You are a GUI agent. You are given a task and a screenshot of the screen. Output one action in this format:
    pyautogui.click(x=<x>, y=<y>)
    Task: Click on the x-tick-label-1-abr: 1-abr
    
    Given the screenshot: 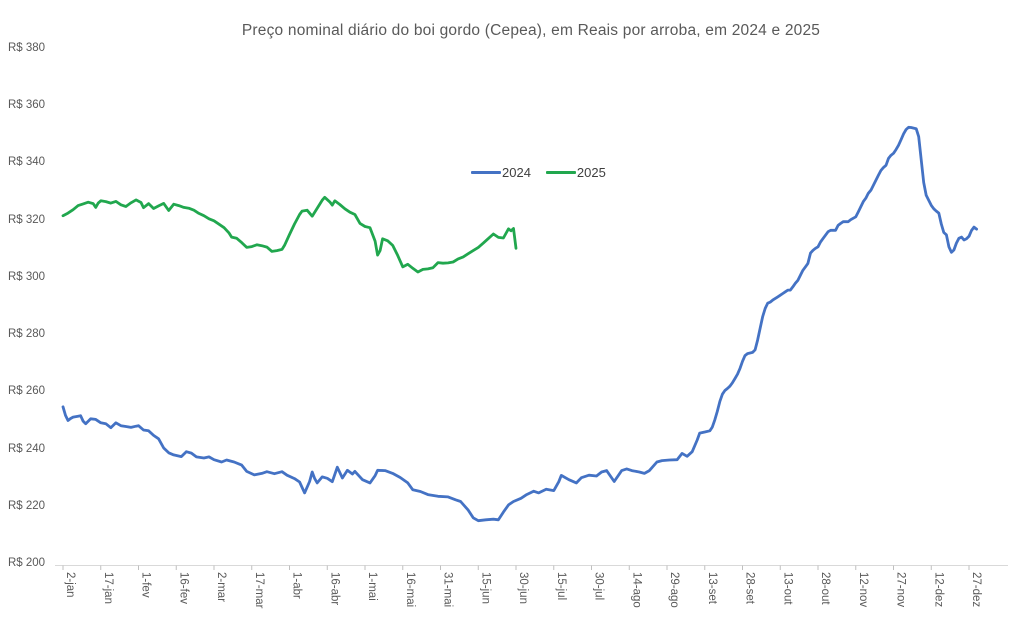 What is the action you would take?
    pyautogui.click(x=296, y=585)
    